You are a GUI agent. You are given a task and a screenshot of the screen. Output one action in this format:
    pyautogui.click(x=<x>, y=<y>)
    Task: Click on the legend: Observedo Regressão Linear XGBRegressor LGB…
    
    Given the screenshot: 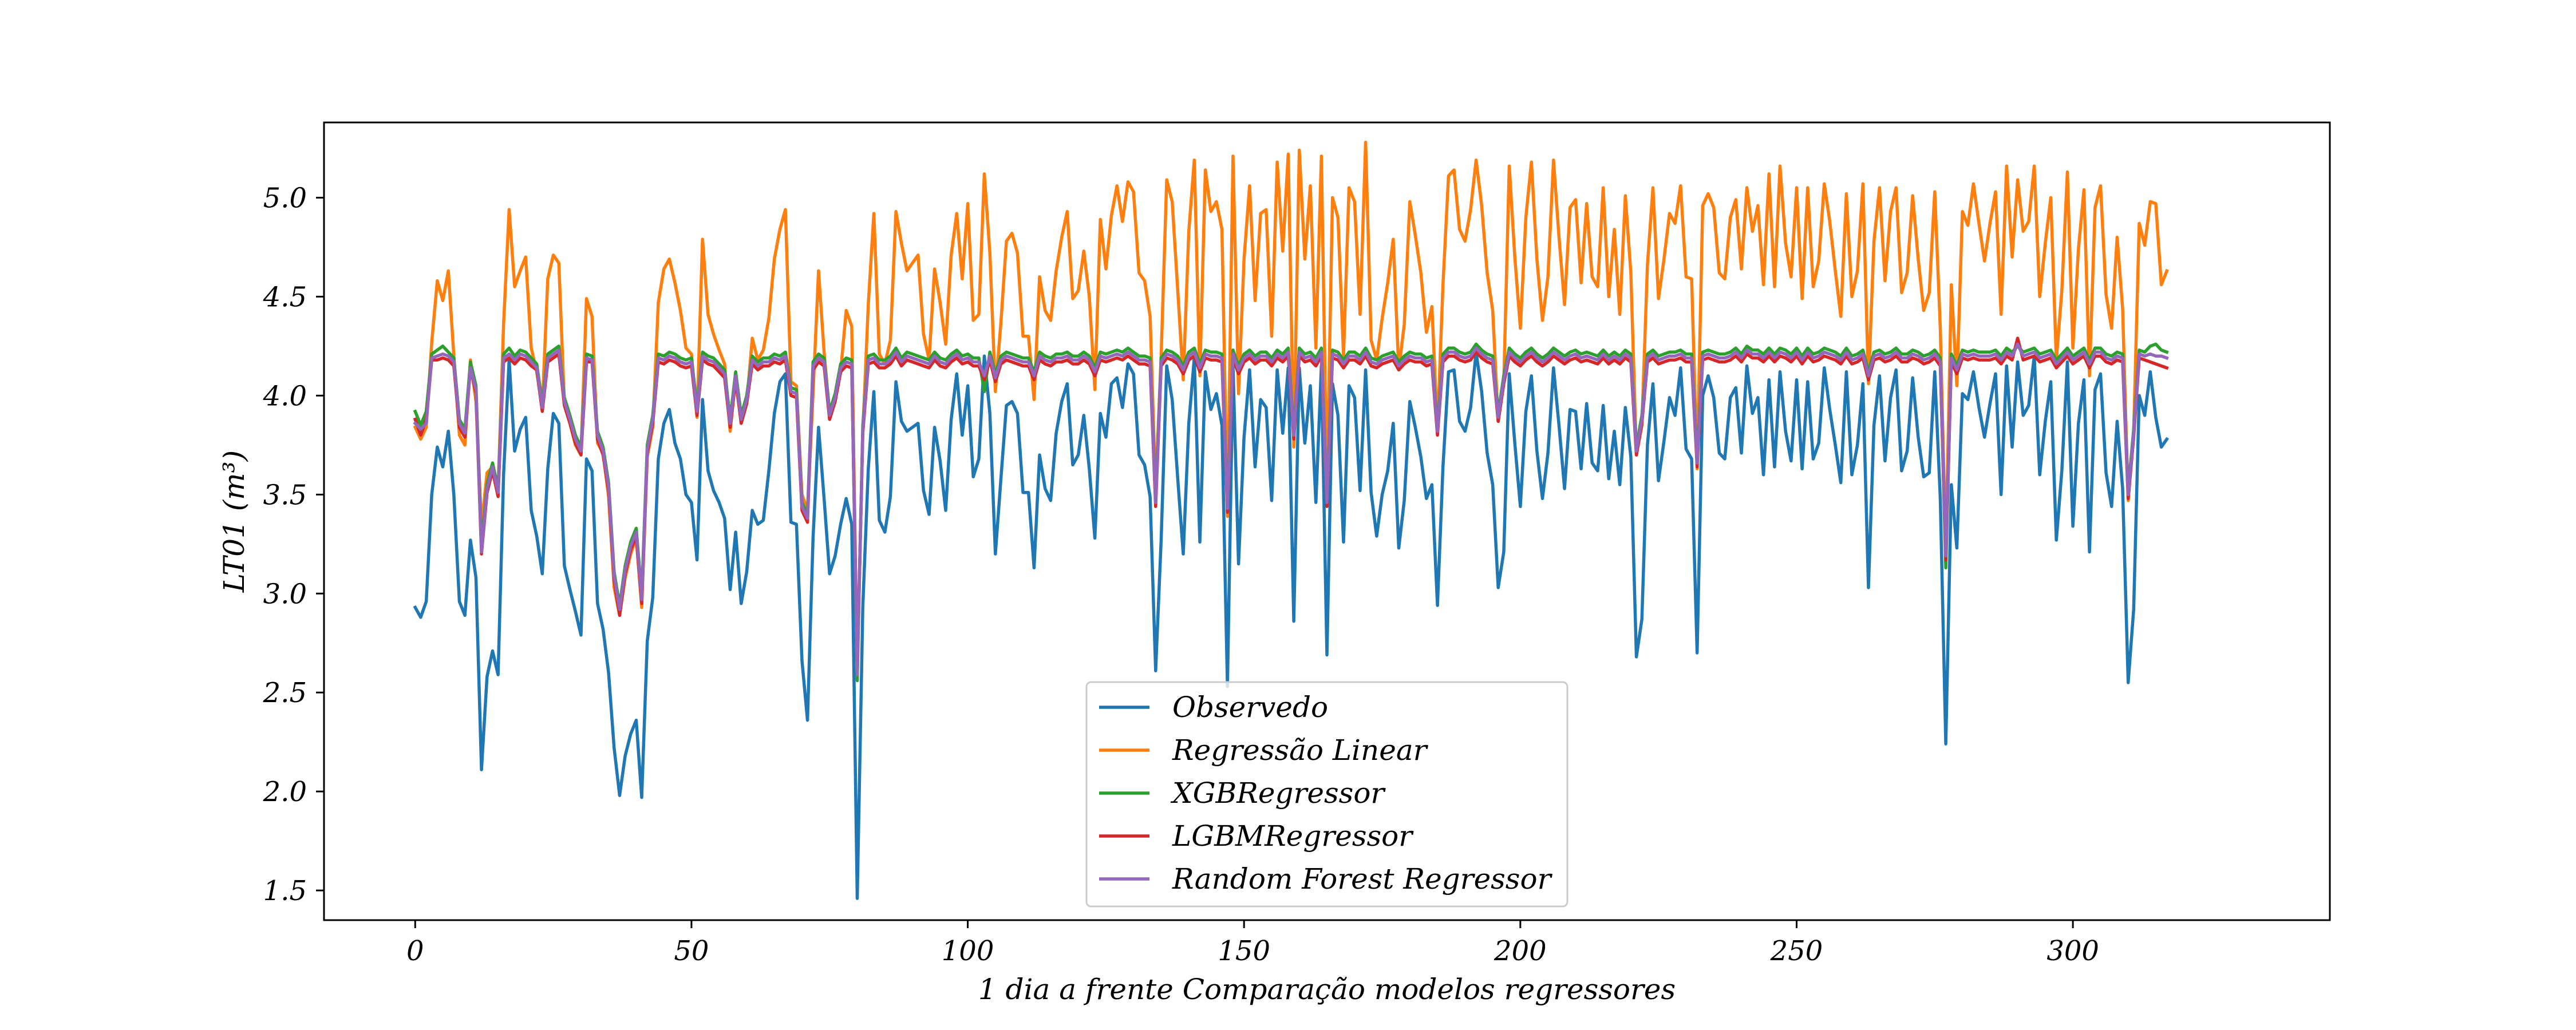 What is the action you would take?
    pyautogui.click(x=1326, y=794)
    